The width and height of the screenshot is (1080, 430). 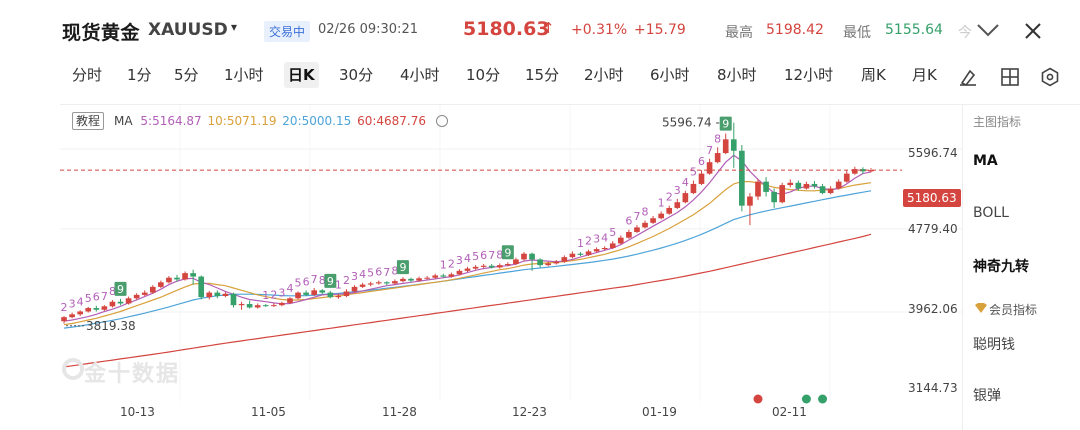 What do you see at coordinates (933, 153) in the screenshot?
I see `y-tick-label: 5596.74` at bounding box center [933, 153].